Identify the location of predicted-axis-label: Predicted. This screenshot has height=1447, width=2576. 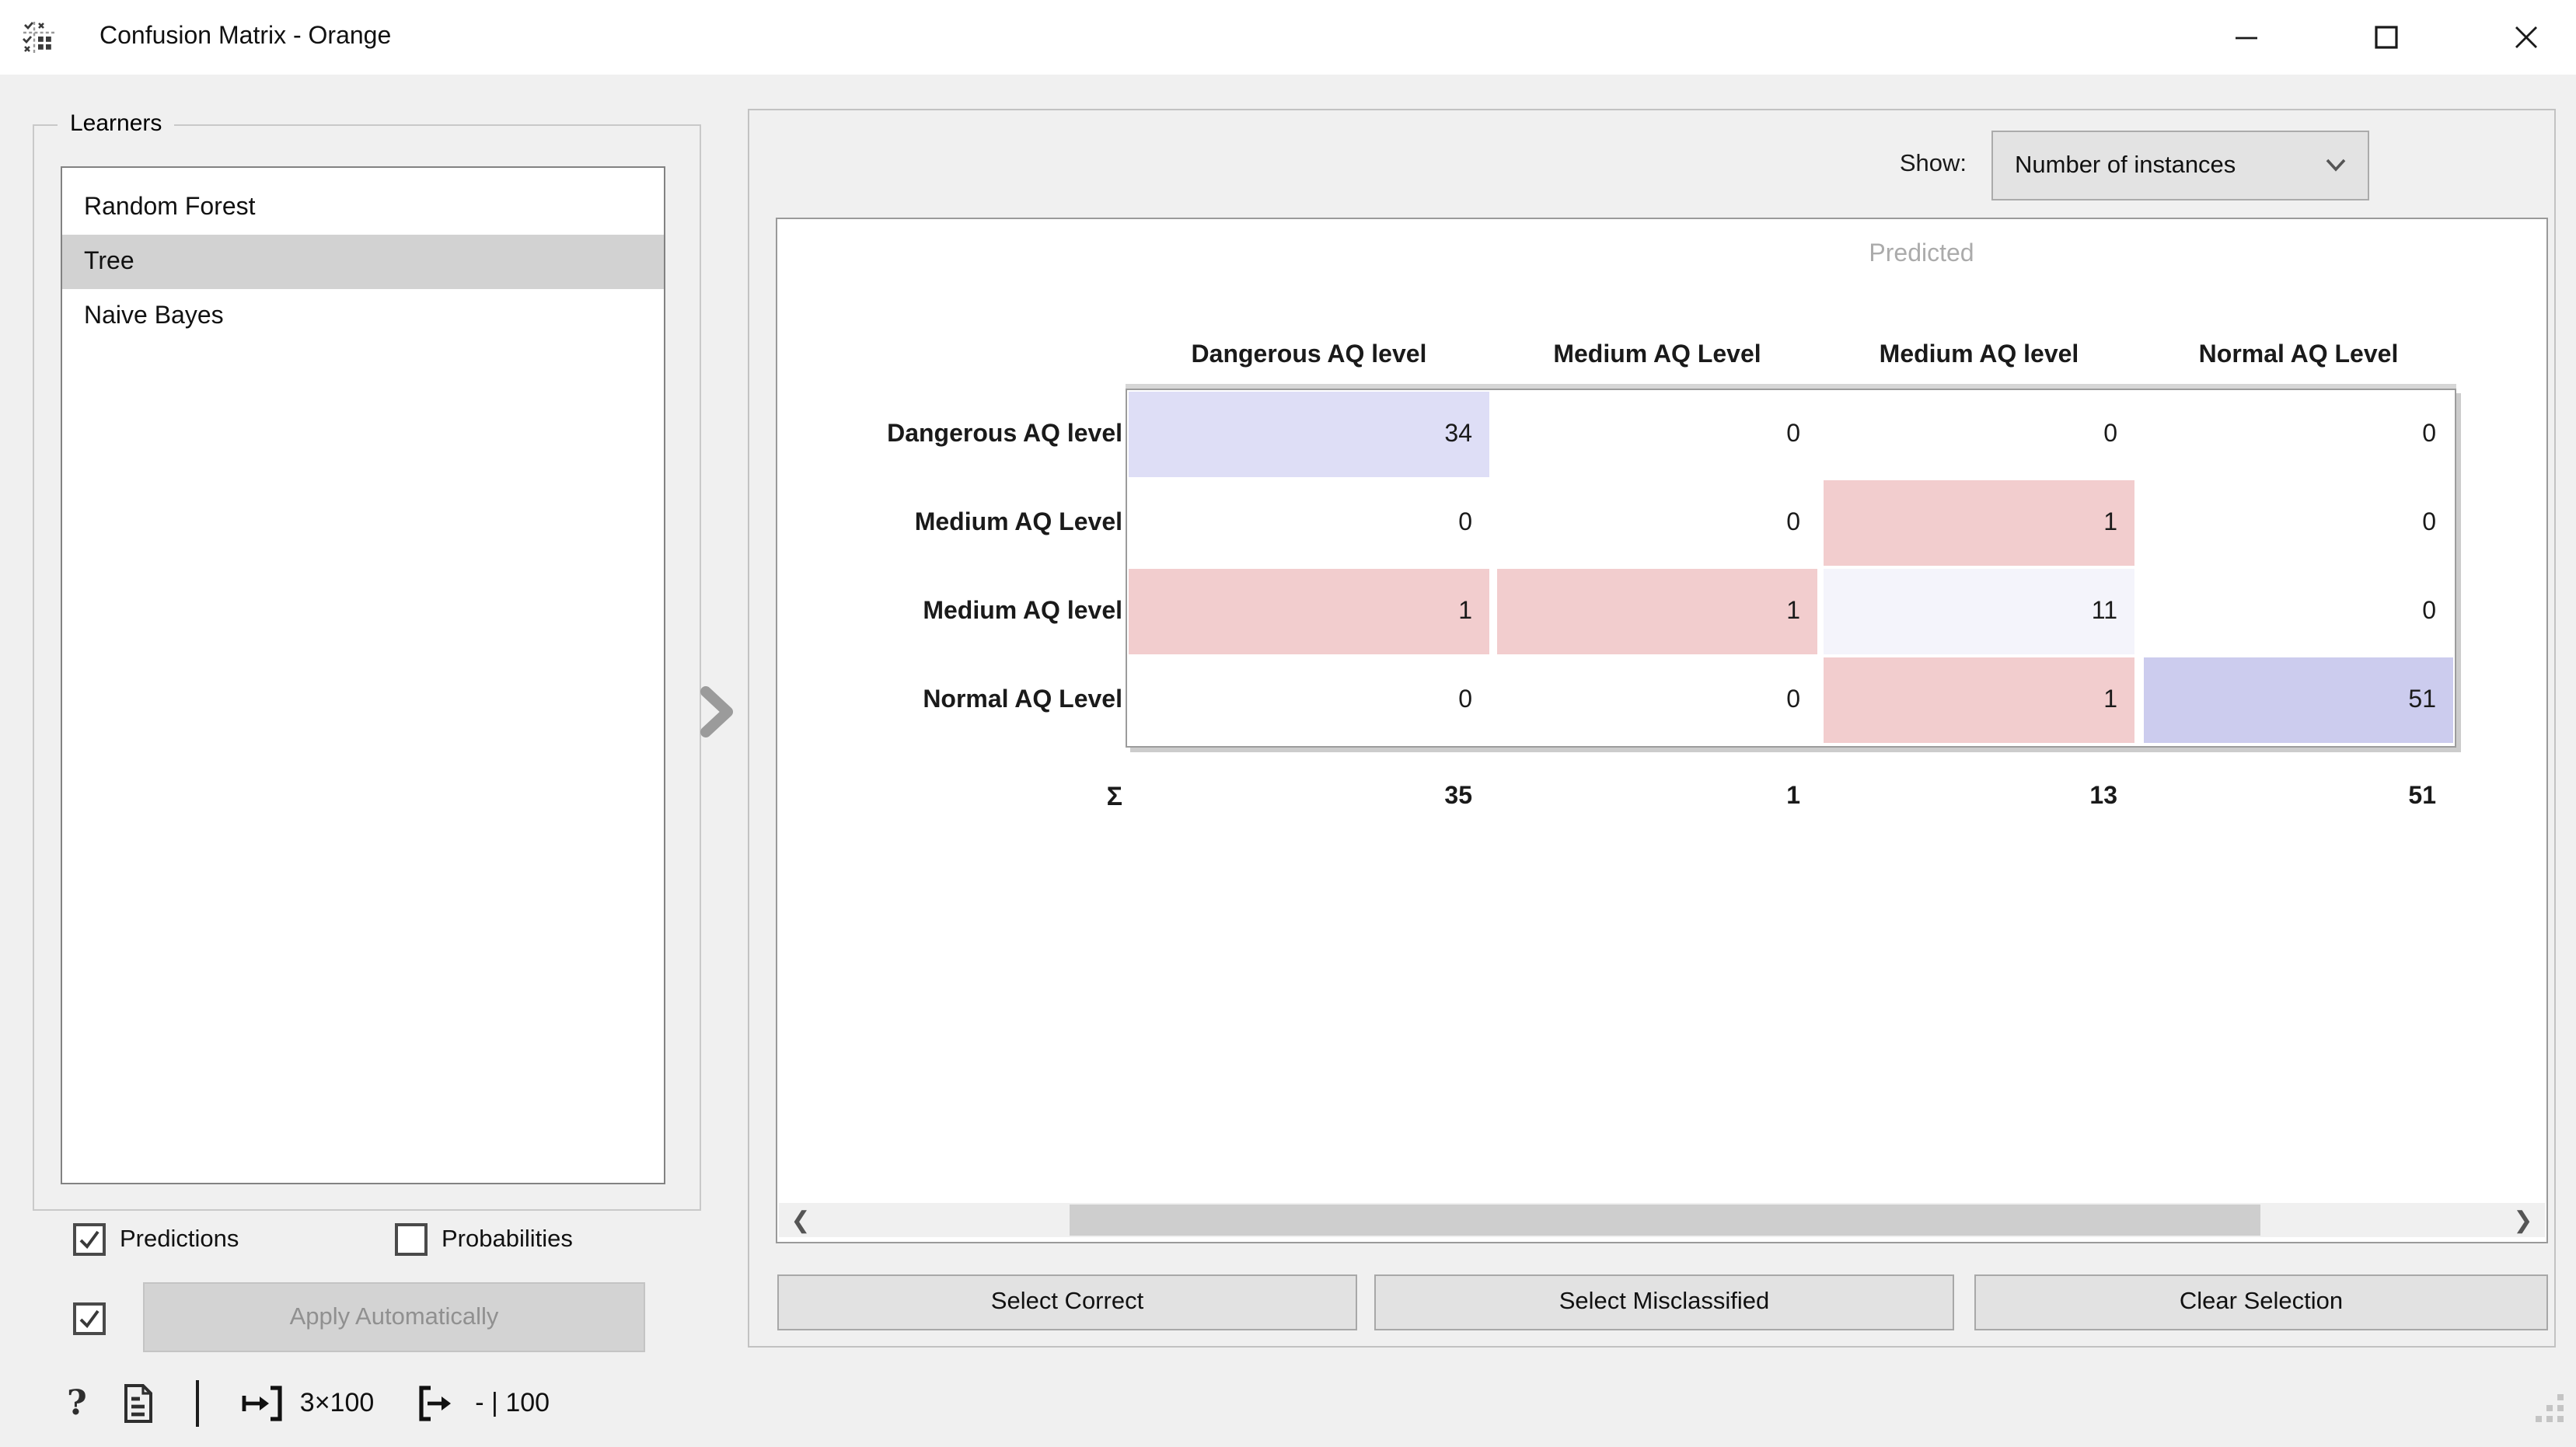
(1922, 254).